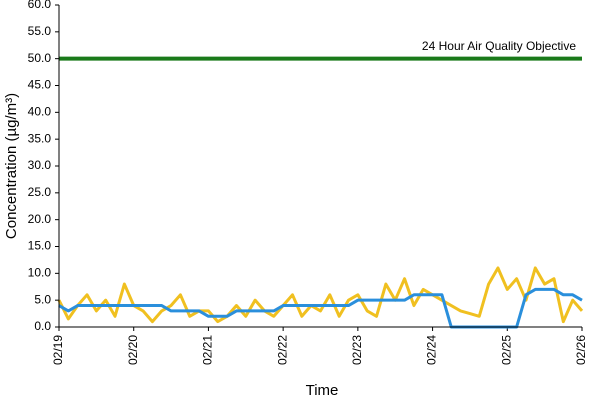 The image size is (600, 400). What do you see at coordinates (40, 85) in the screenshot?
I see `y-tick-label: 45.0` at bounding box center [40, 85].